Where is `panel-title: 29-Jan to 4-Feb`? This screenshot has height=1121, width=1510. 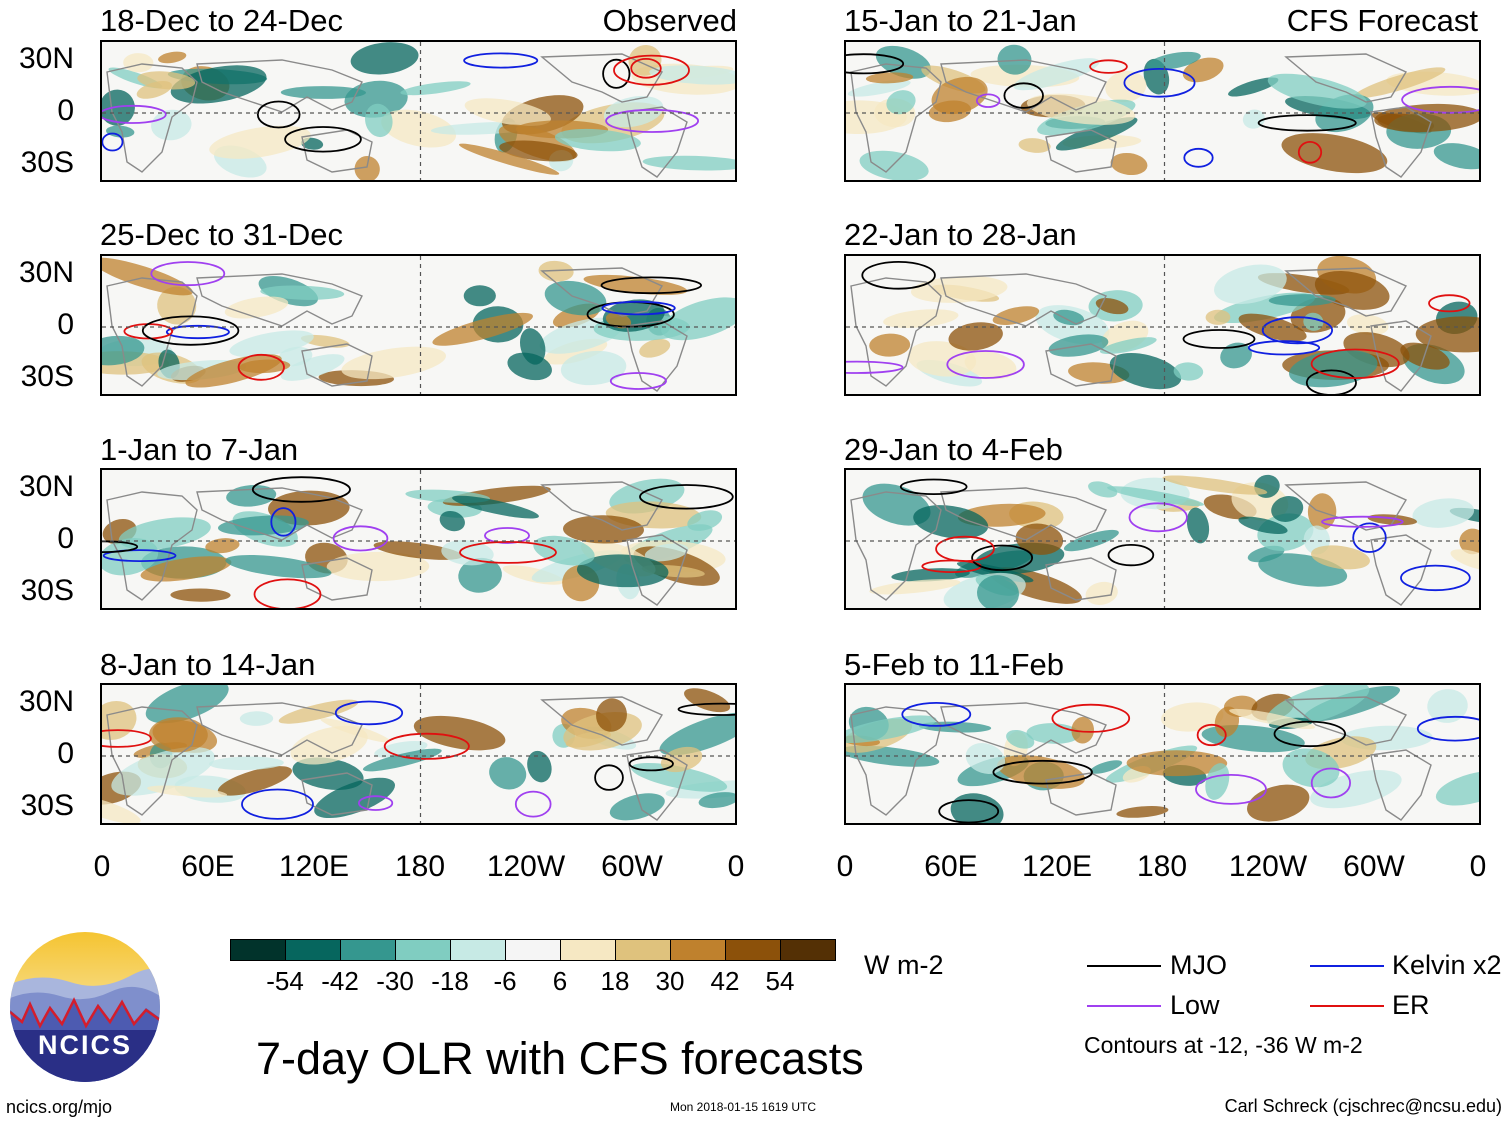 panel-title: 29-Jan to 4-Feb is located at coordinates (953, 449).